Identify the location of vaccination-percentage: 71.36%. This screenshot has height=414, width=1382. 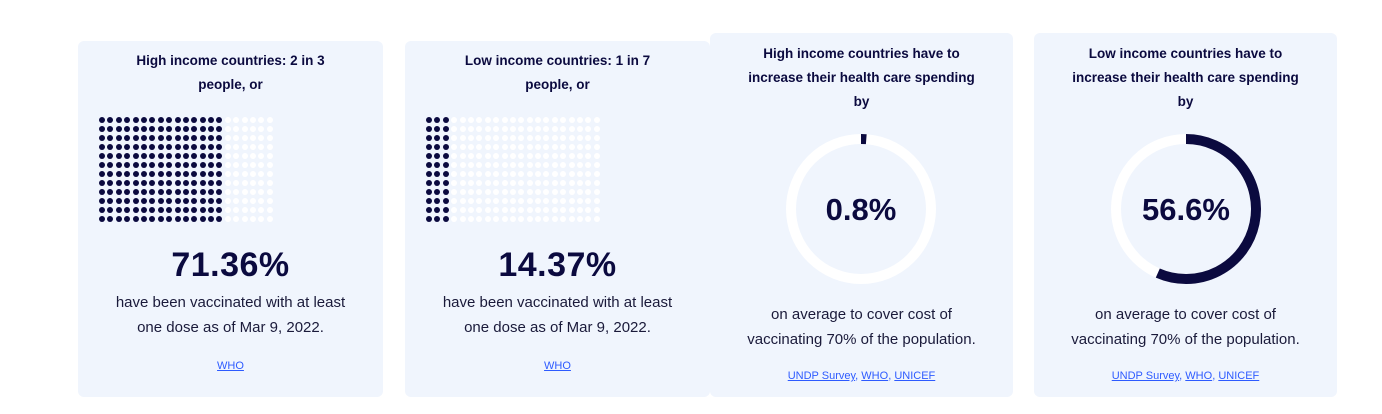
(230, 265).